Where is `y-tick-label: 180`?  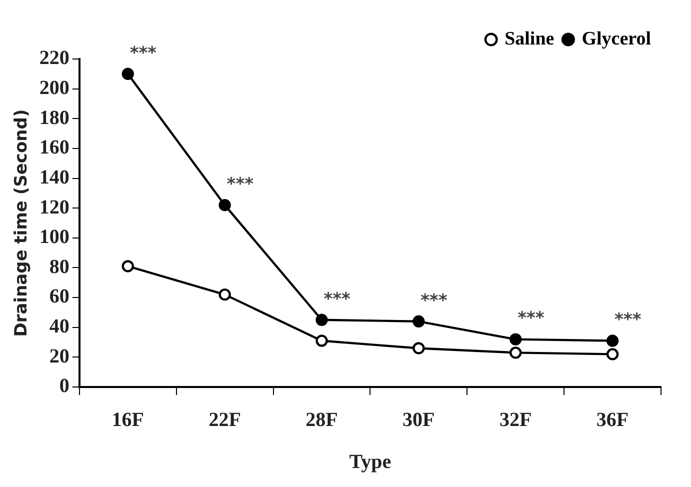 y-tick-label: 180 is located at coordinates (54, 117).